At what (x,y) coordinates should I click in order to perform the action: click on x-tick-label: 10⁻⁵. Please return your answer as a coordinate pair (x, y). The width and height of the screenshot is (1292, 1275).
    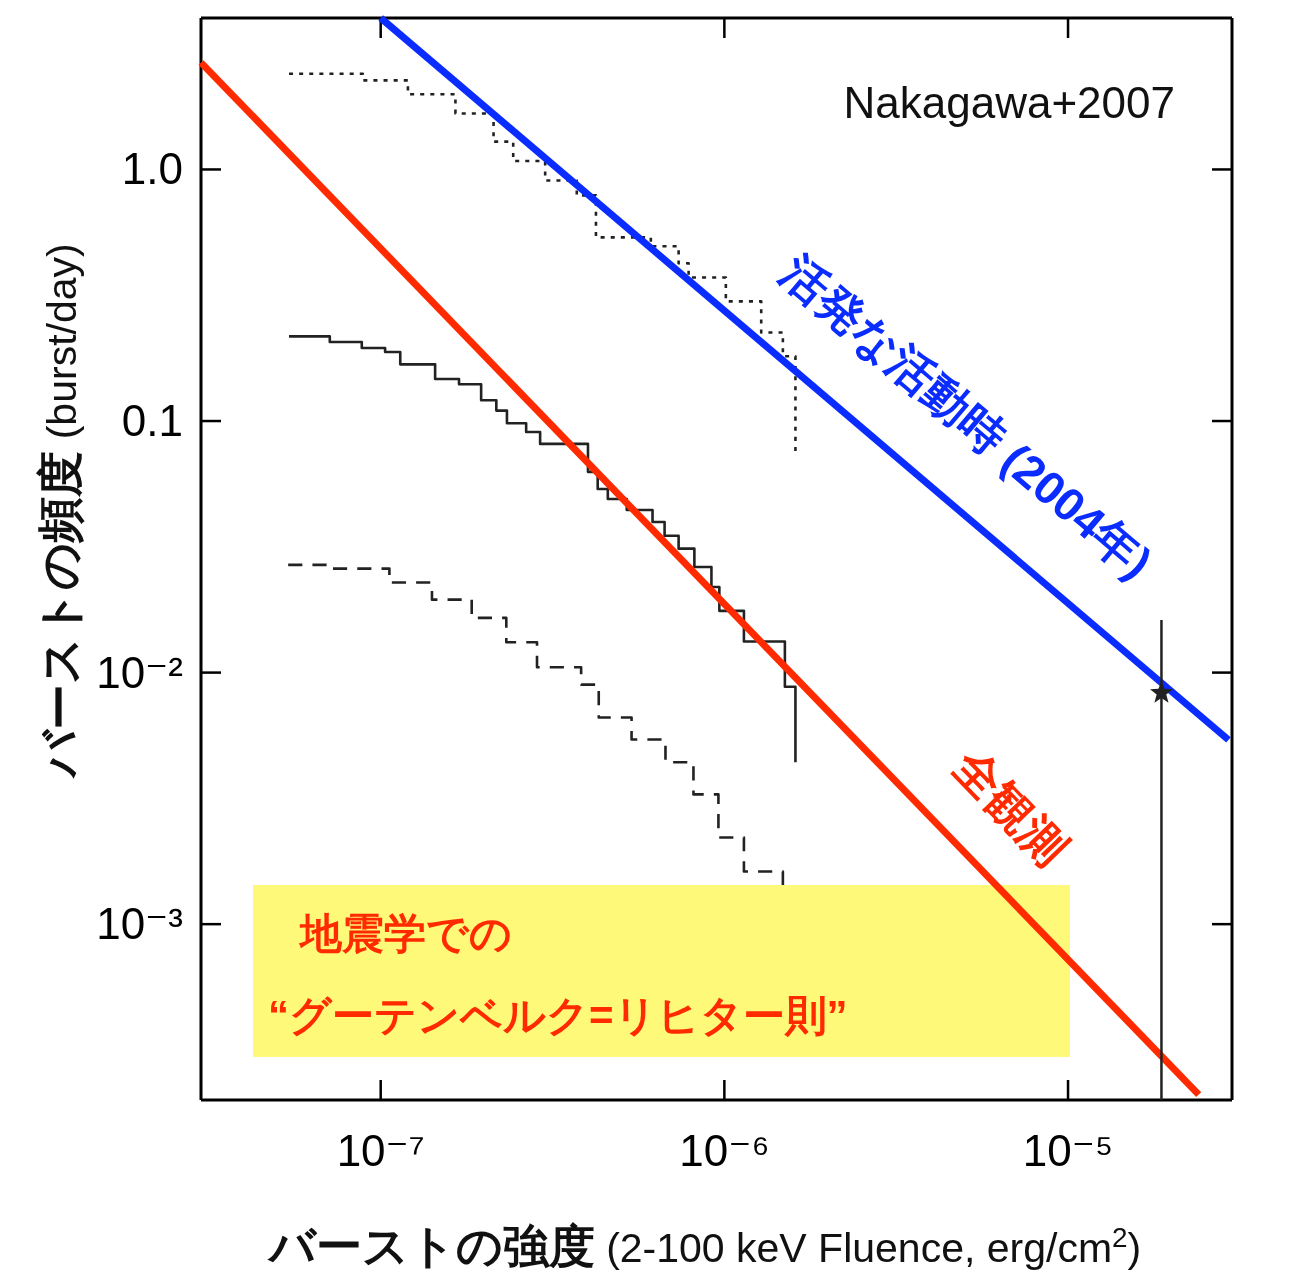
    Looking at the image, I should click on (1068, 1150).